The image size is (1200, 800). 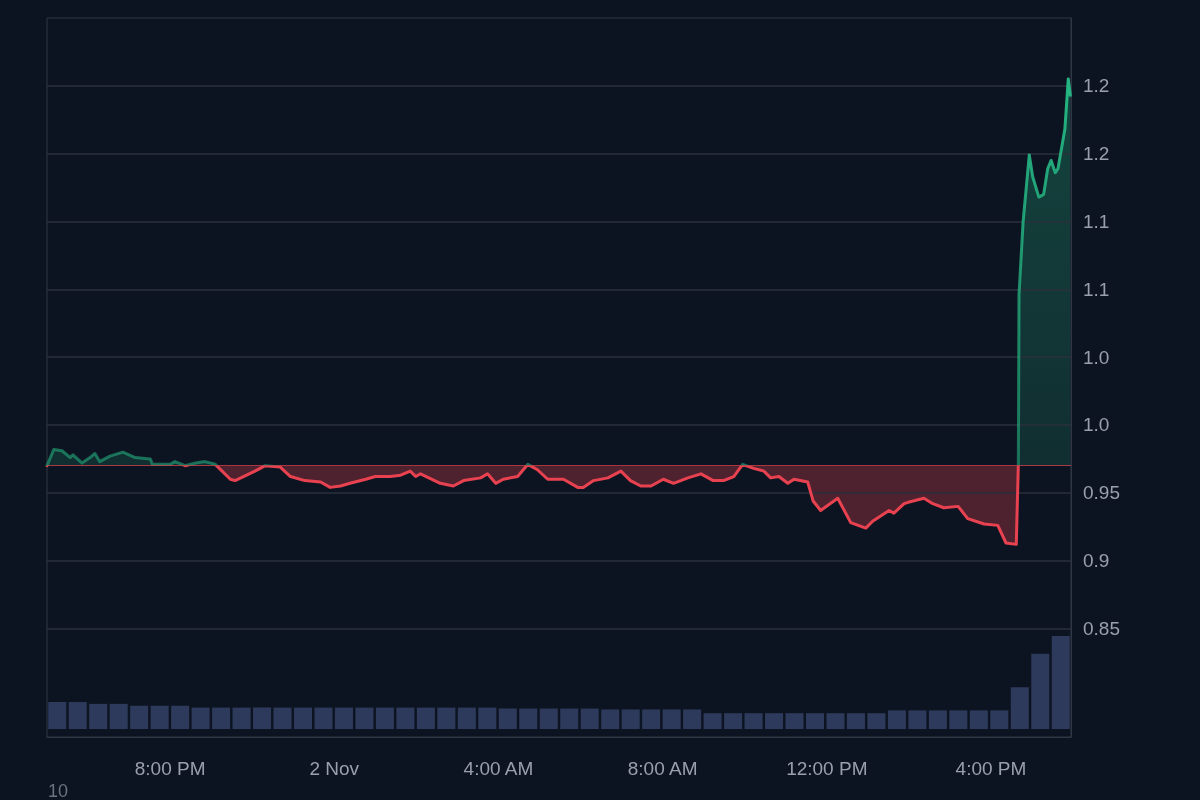 What do you see at coordinates (1096, 561) in the screenshot?
I see `y-tick-label: 0.9` at bounding box center [1096, 561].